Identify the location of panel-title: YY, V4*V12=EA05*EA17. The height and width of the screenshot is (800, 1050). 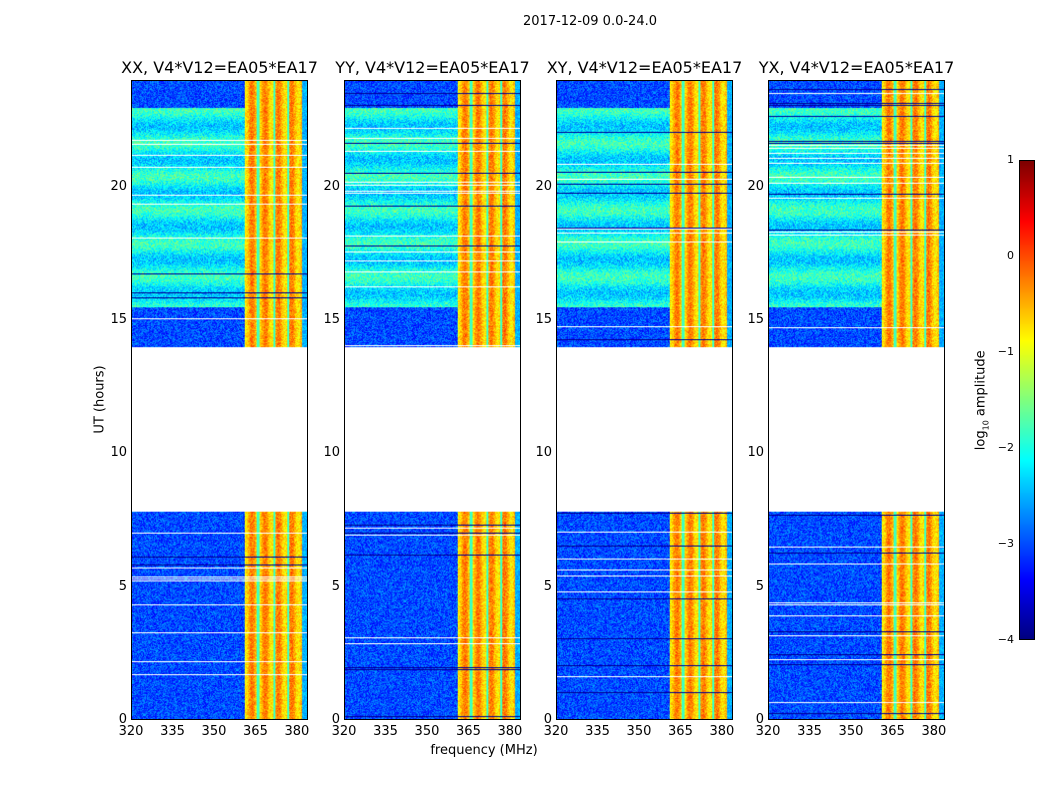
(432, 67).